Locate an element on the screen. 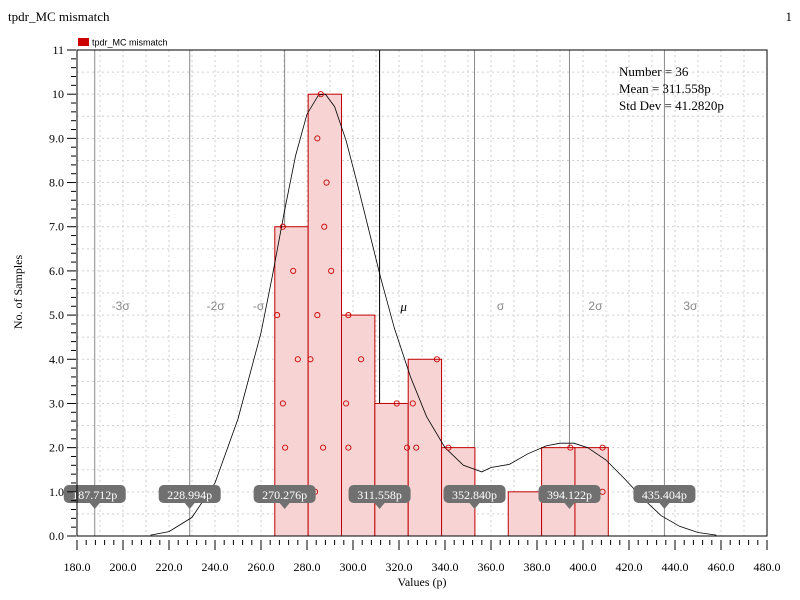 The image size is (800, 600). y-tick-label: 8.0 is located at coordinates (56, 183).